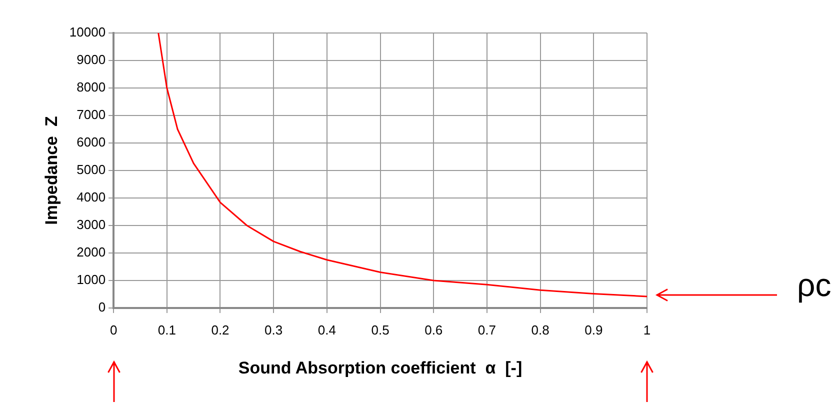  What do you see at coordinates (273, 330) in the screenshot?
I see `x-tick-label: 0.3` at bounding box center [273, 330].